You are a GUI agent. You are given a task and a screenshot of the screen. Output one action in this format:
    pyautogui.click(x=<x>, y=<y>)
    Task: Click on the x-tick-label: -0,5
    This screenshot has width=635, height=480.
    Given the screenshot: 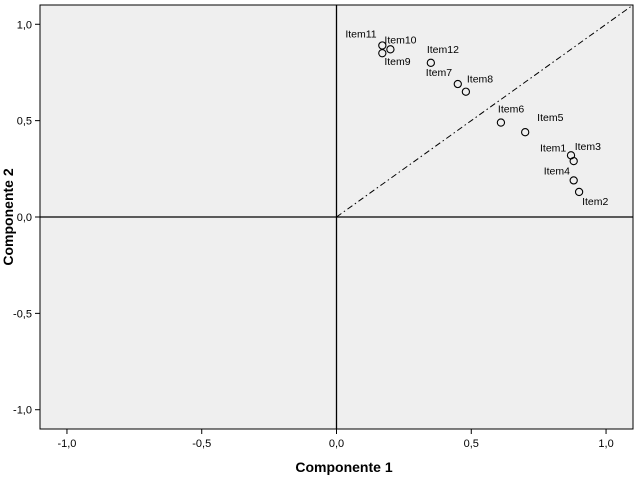 What is the action you would take?
    pyautogui.click(x=201, y=444)
    